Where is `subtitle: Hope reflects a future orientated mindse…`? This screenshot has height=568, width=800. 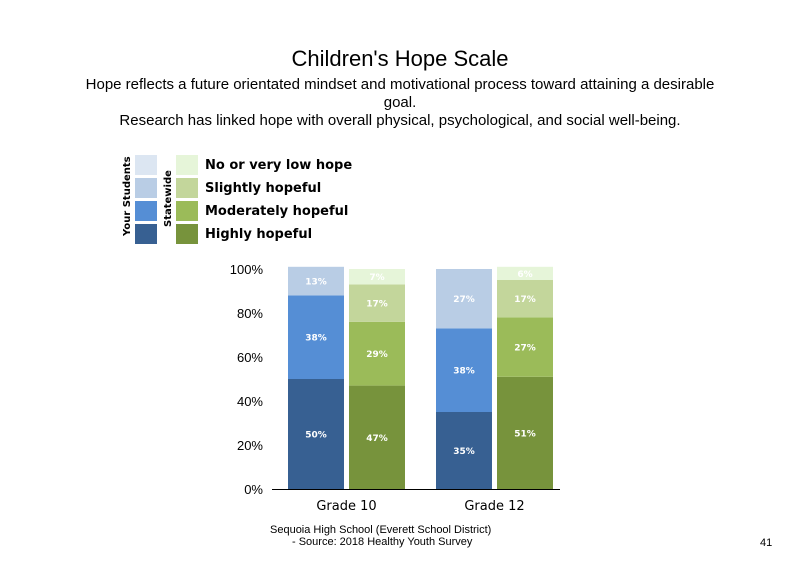 subtitle: Hope reflects a future orientated mindse… is located at coordinates (400, 103).